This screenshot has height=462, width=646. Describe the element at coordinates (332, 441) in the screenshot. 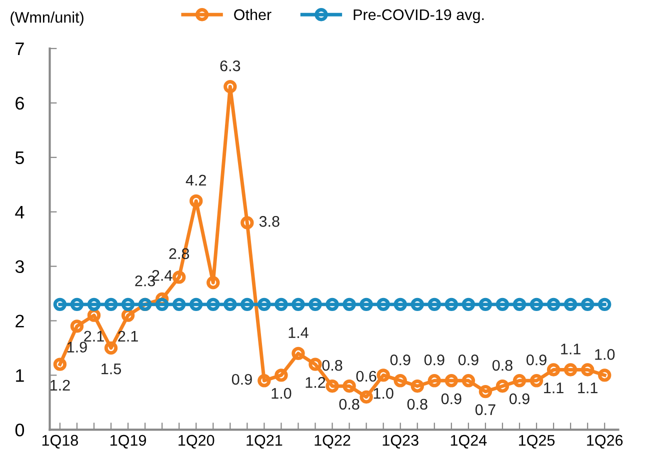

I see `x-tick-label: 1Q22` at that location.